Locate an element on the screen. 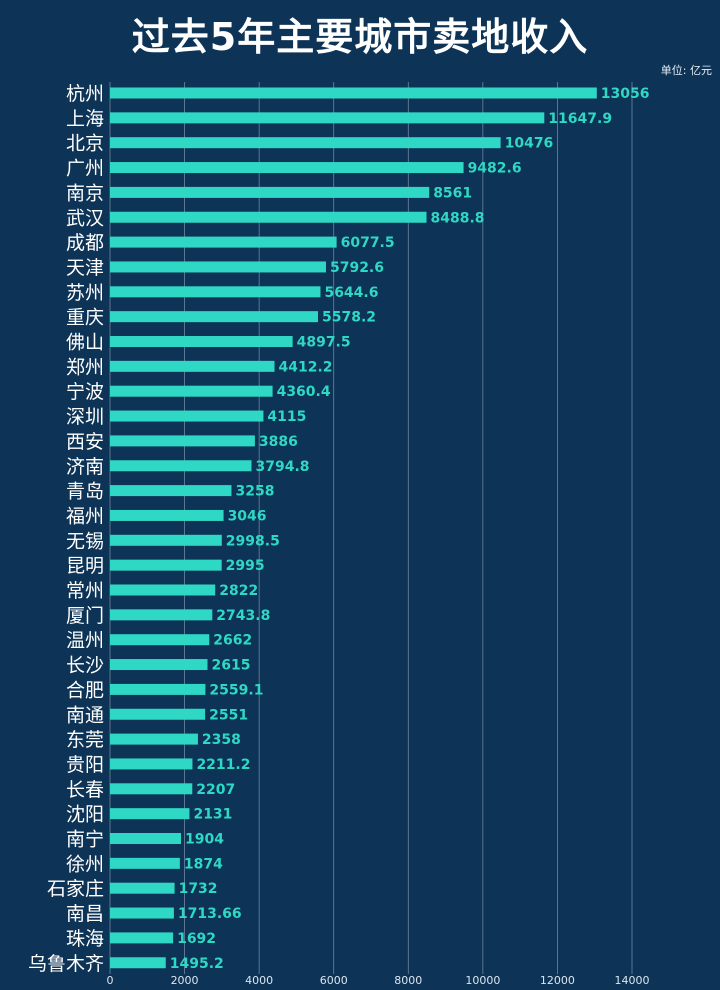  value-label: 1904 is located at coordinates (204, 840).